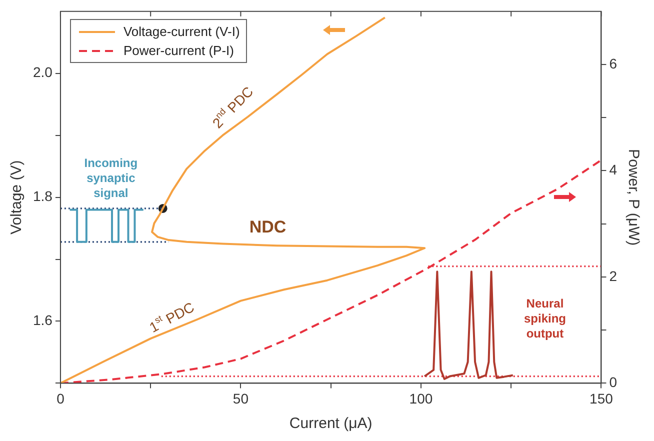 The image size is (654, 441). What do you see at coordinates (602, 398) in the screenshot?
I see `x-tick-label: 150` at bounding box center [602, 398].